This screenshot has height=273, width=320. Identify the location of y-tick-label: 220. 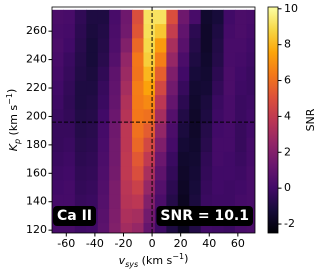
(36, 87).